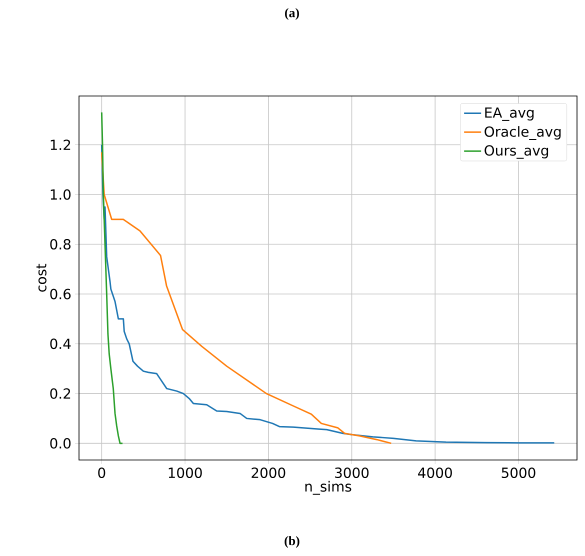 The width and height of the screenshot is (585, 556). I want to click on text: (a), so click(292, 14).